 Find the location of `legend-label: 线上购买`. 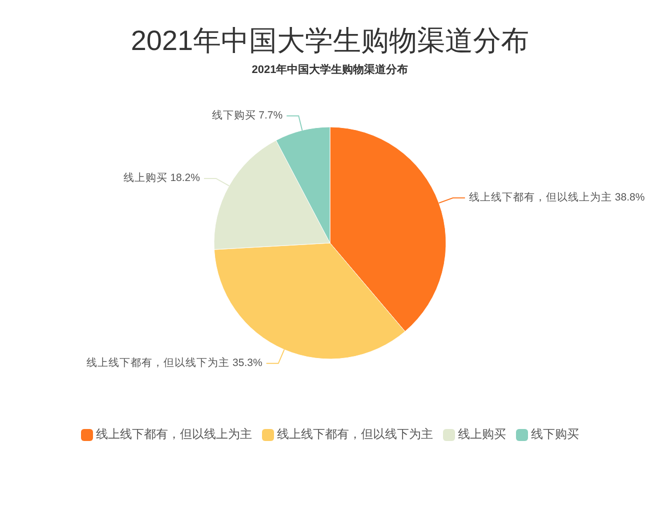

legend-label: 线上购买 is located at coordinates (482, 434).